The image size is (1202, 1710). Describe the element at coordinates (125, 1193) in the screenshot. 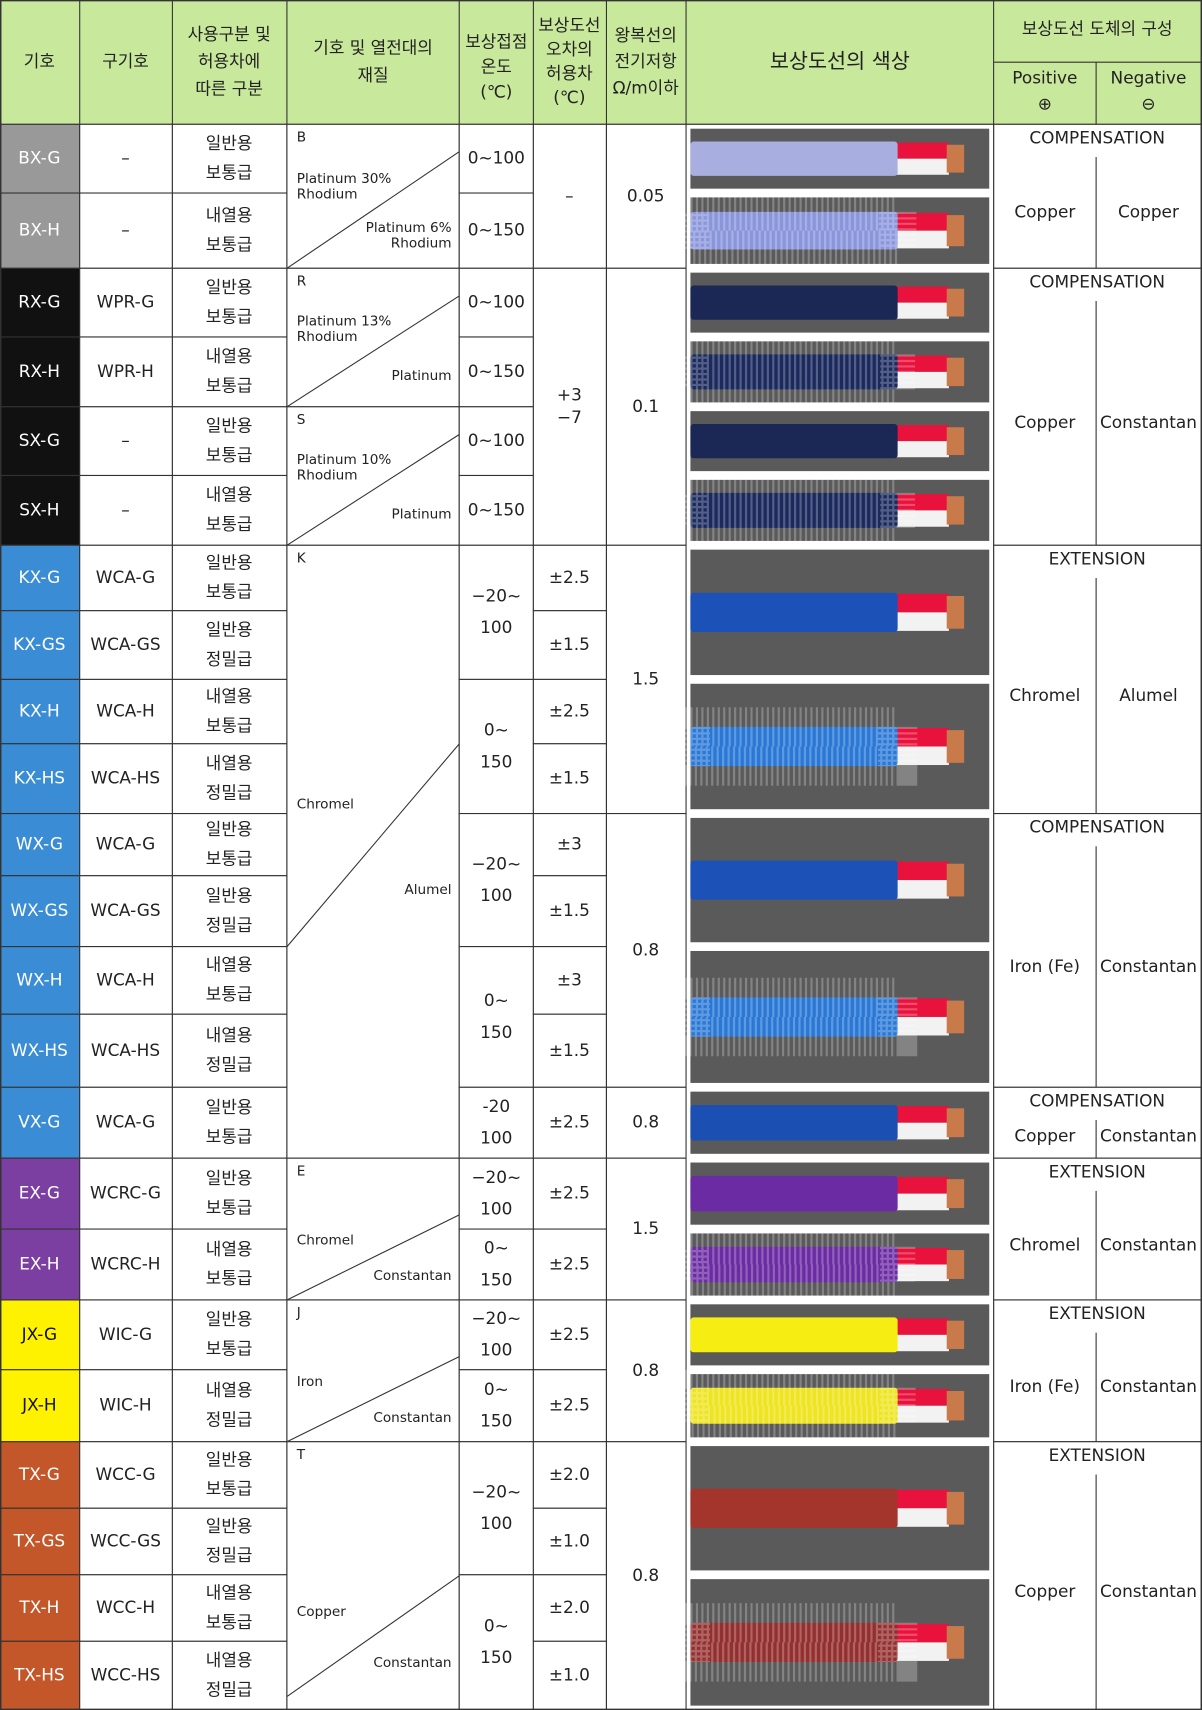

I see `cell-text: WCRC-G` at that location.